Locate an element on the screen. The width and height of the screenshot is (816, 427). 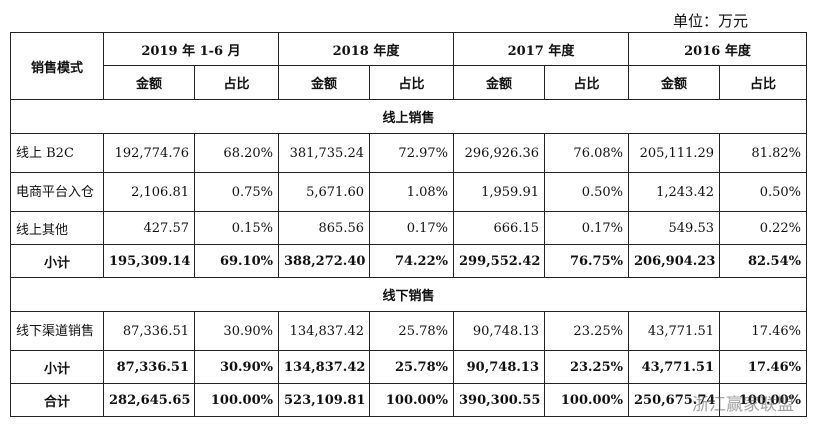
amount-cell: 2,106.81 is located at coordinates (149, 192).